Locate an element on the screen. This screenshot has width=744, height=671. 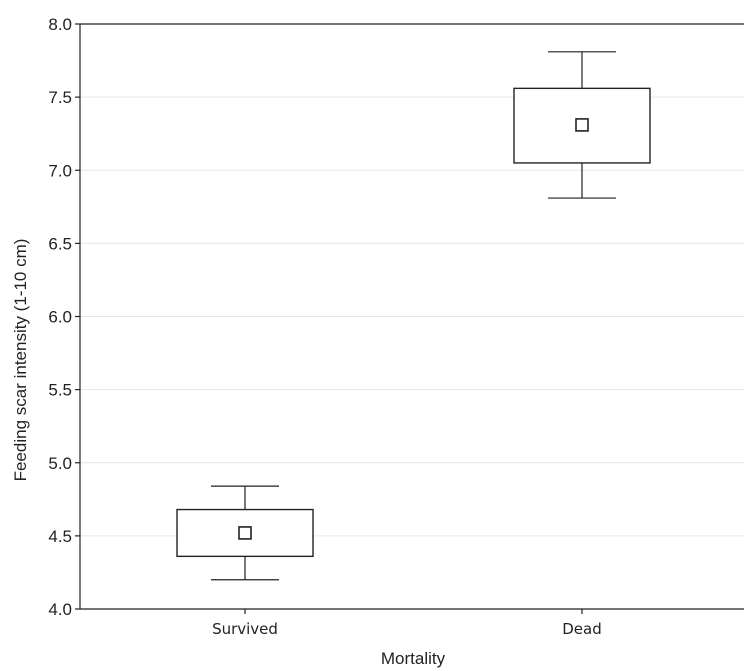
x-category-label: Dead is located at coordinates (582, 629).